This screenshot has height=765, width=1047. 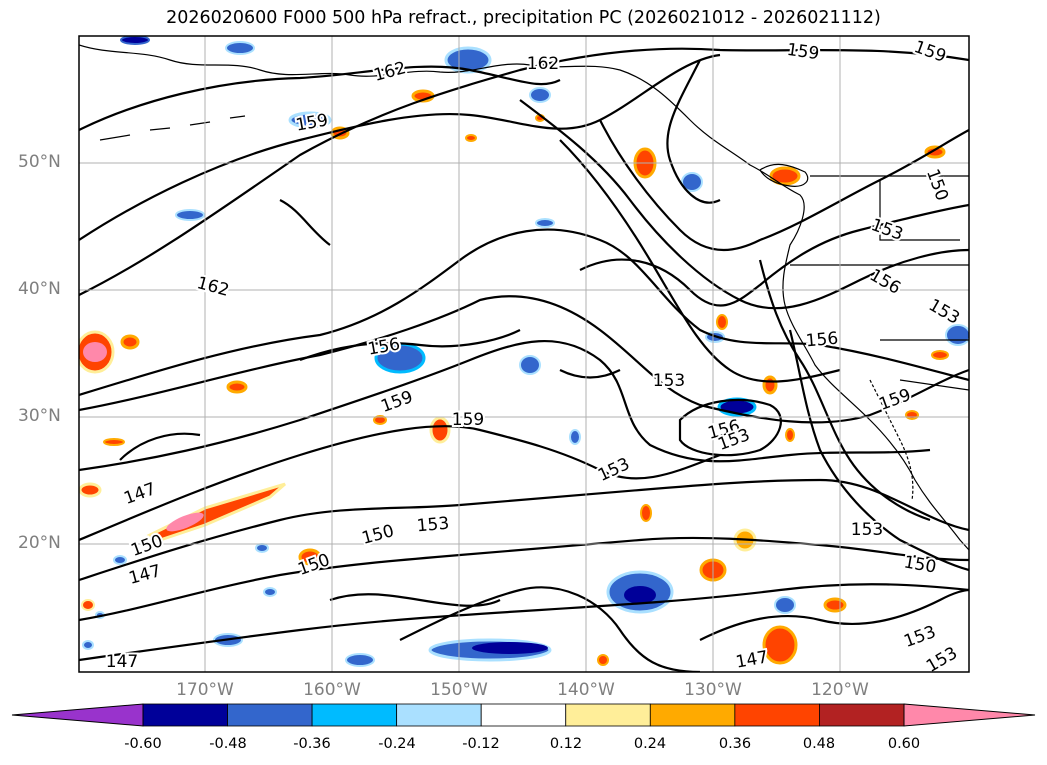 What do you see at coordinates (819, 744) in the screenshot?
I see `colorbar-tick-label: 0.48` at bounding box center [819, 744].